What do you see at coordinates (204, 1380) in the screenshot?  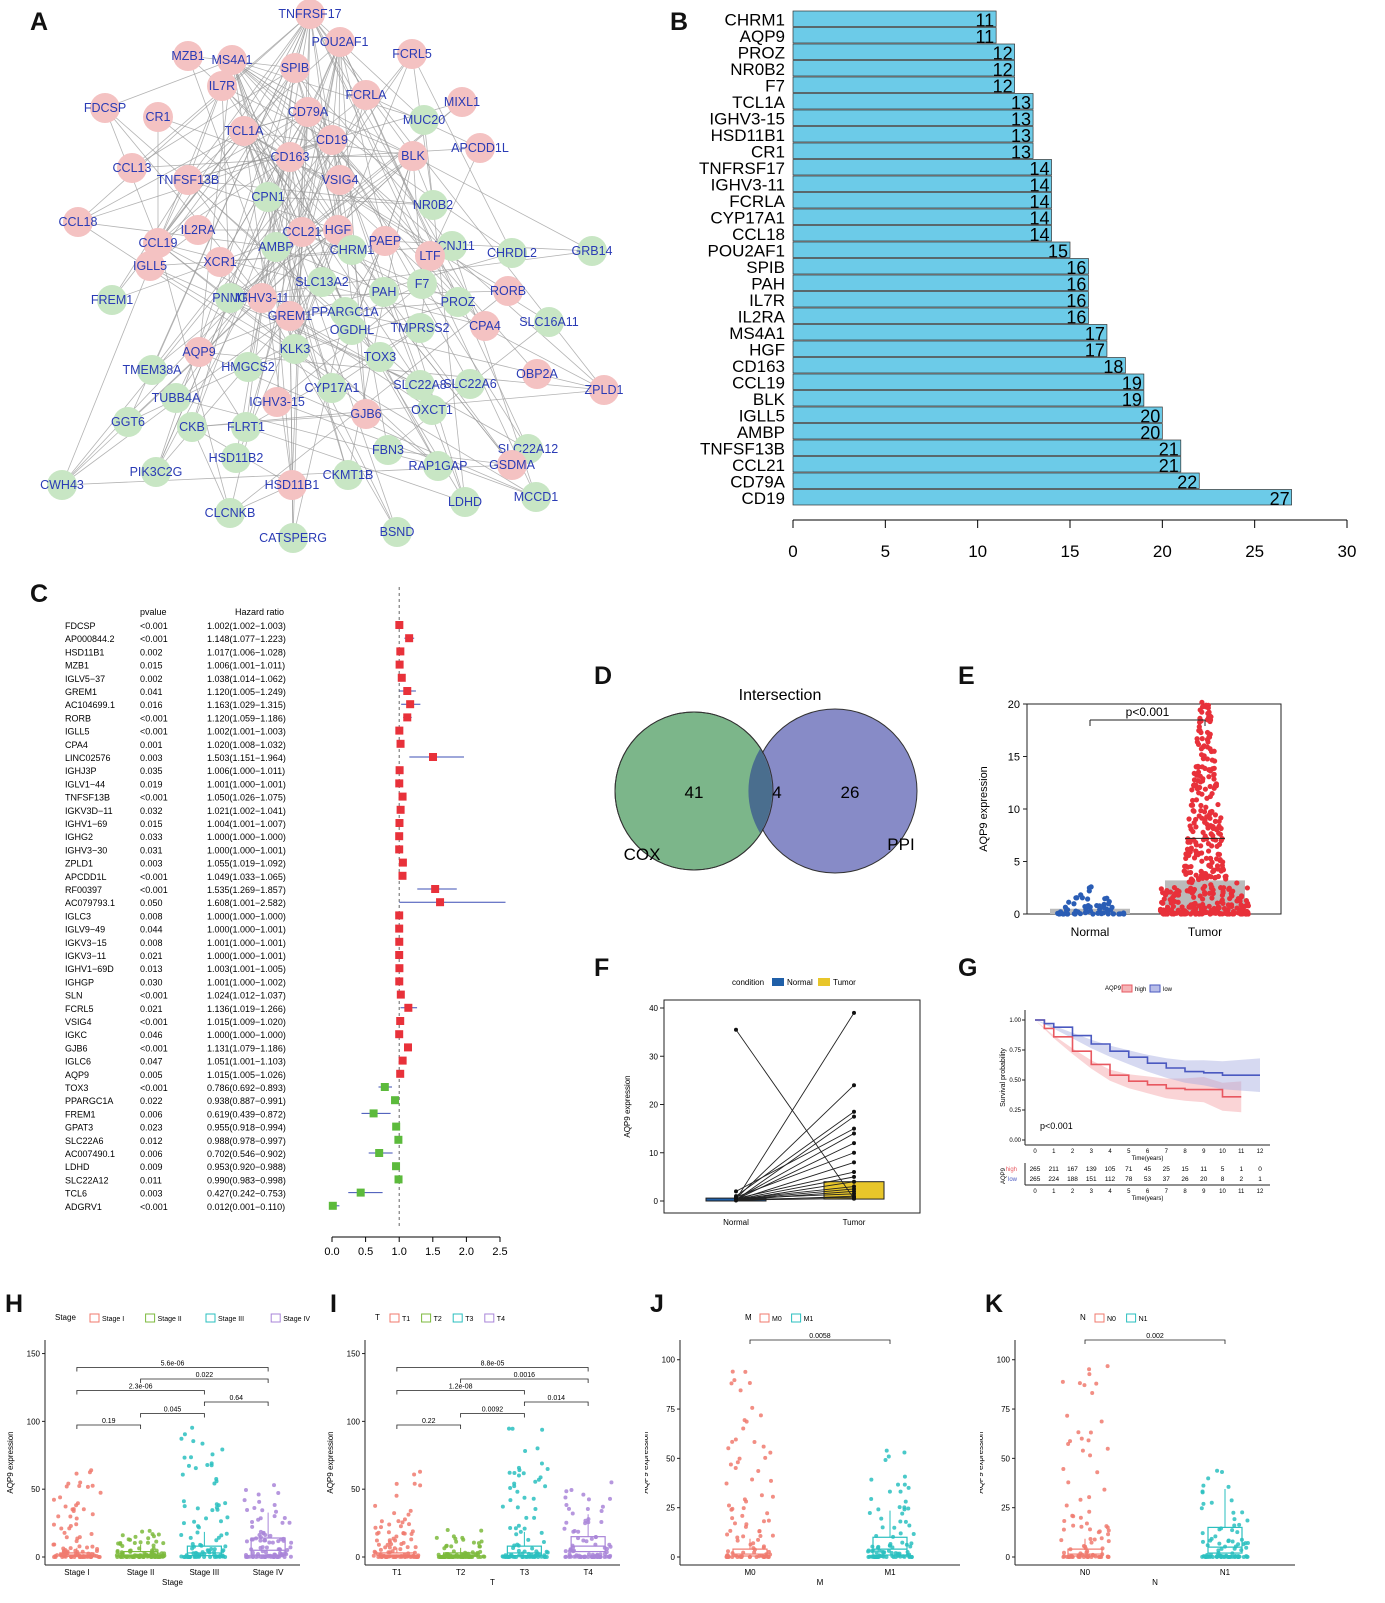 I see `comparison-bracket` at bounding box center [204, 1380].